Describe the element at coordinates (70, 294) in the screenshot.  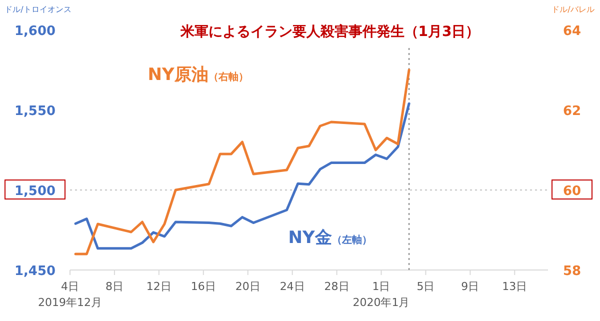
I see `x-tick-label: 4日 2019年12月` at that location.